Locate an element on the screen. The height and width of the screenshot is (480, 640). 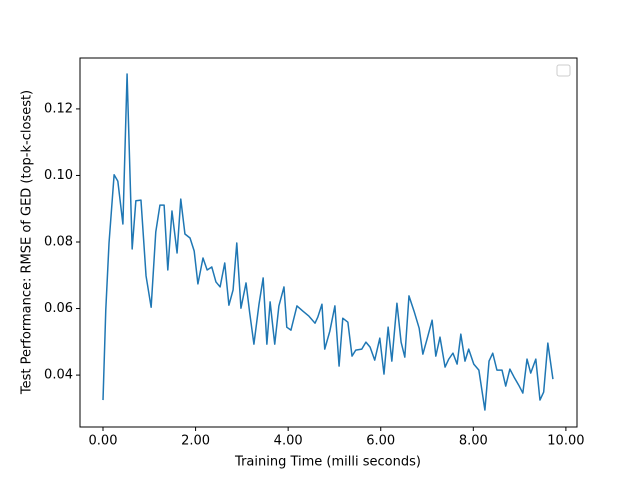
x-tick-label: 4.00 is located at coordinates (288, 441).